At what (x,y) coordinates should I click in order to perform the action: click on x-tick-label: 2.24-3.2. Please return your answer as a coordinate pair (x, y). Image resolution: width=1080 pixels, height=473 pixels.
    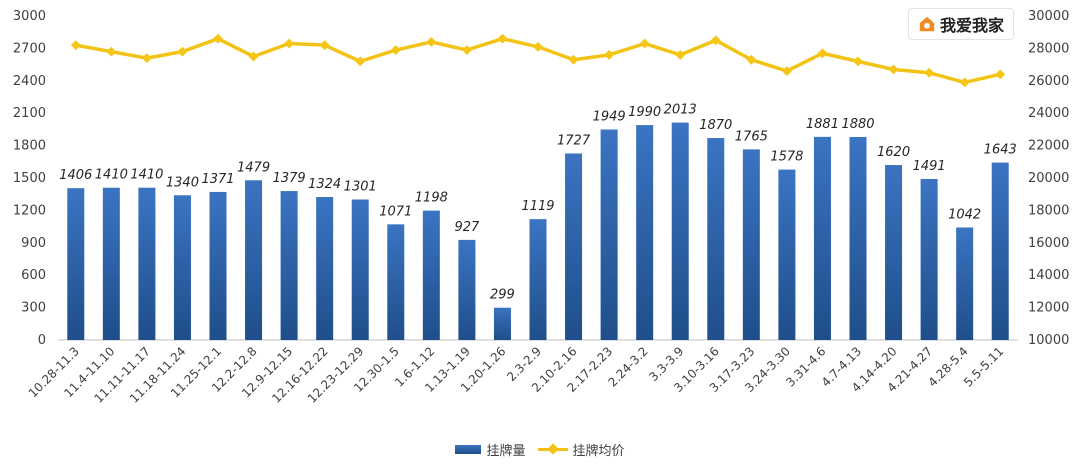
    Looking at the image, I should click on (627, 366).